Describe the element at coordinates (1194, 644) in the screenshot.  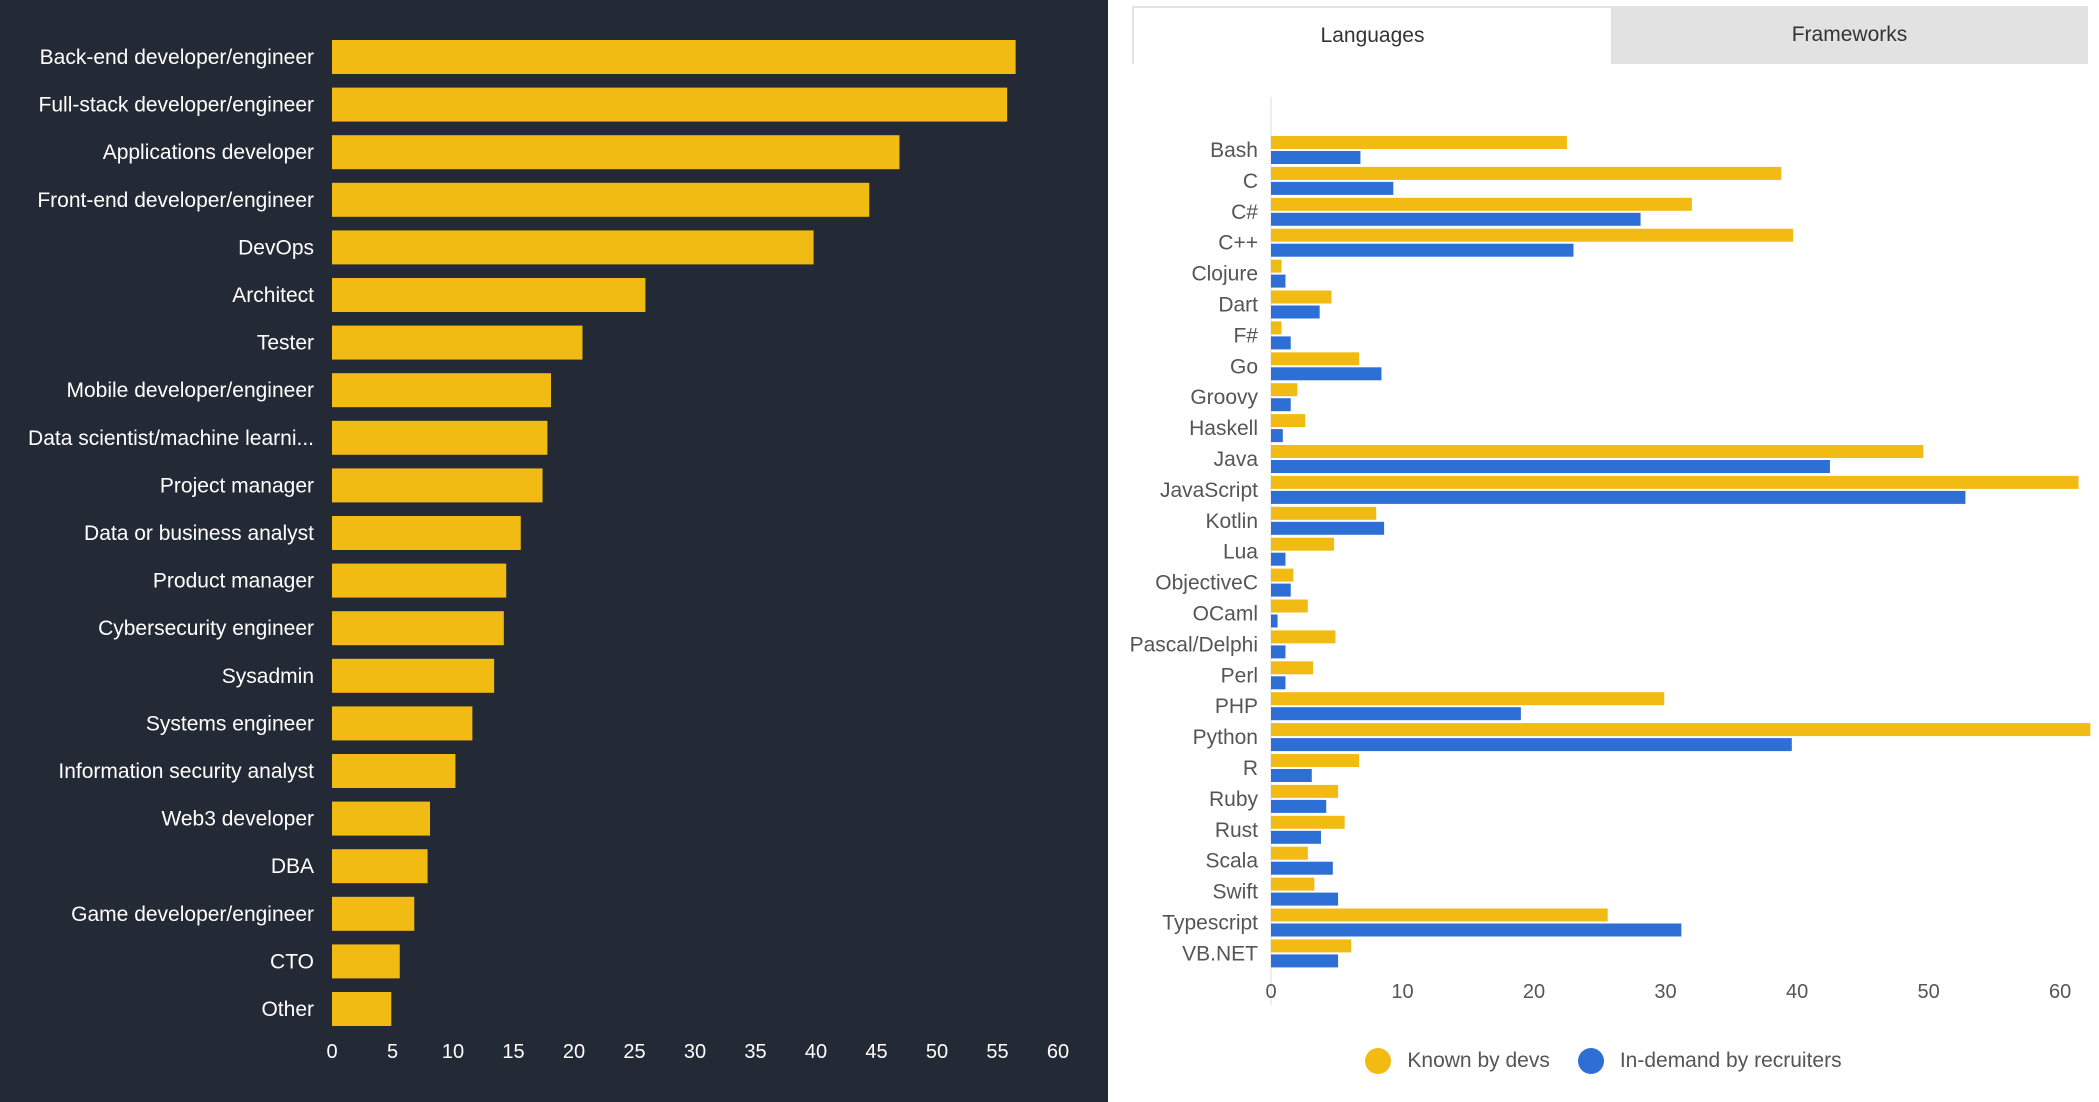
I see `category-label: Pascal/Delphi` at that location.